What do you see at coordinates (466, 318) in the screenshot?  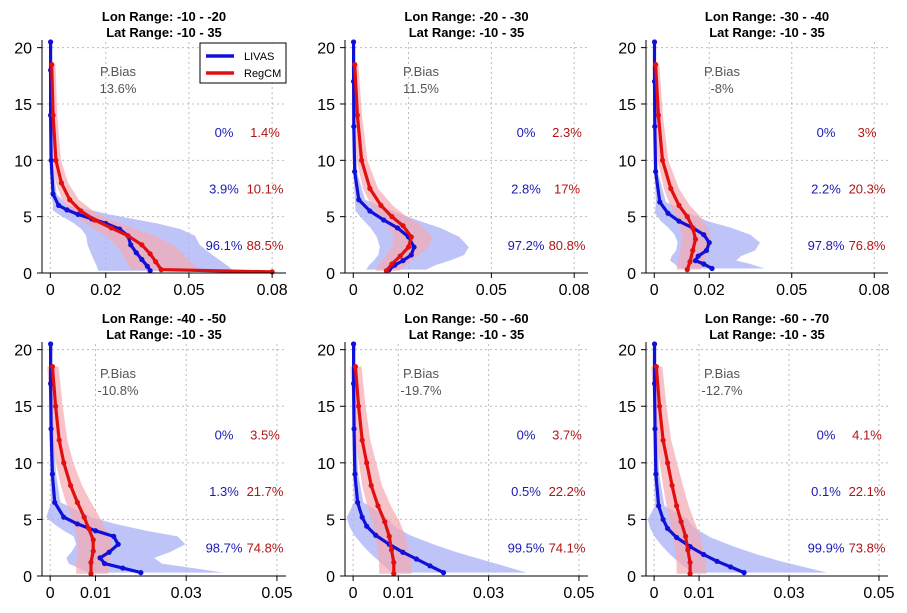 I see `chart-title-lon: Lon Range: -50 - -60` at bounding box center [466, 318].